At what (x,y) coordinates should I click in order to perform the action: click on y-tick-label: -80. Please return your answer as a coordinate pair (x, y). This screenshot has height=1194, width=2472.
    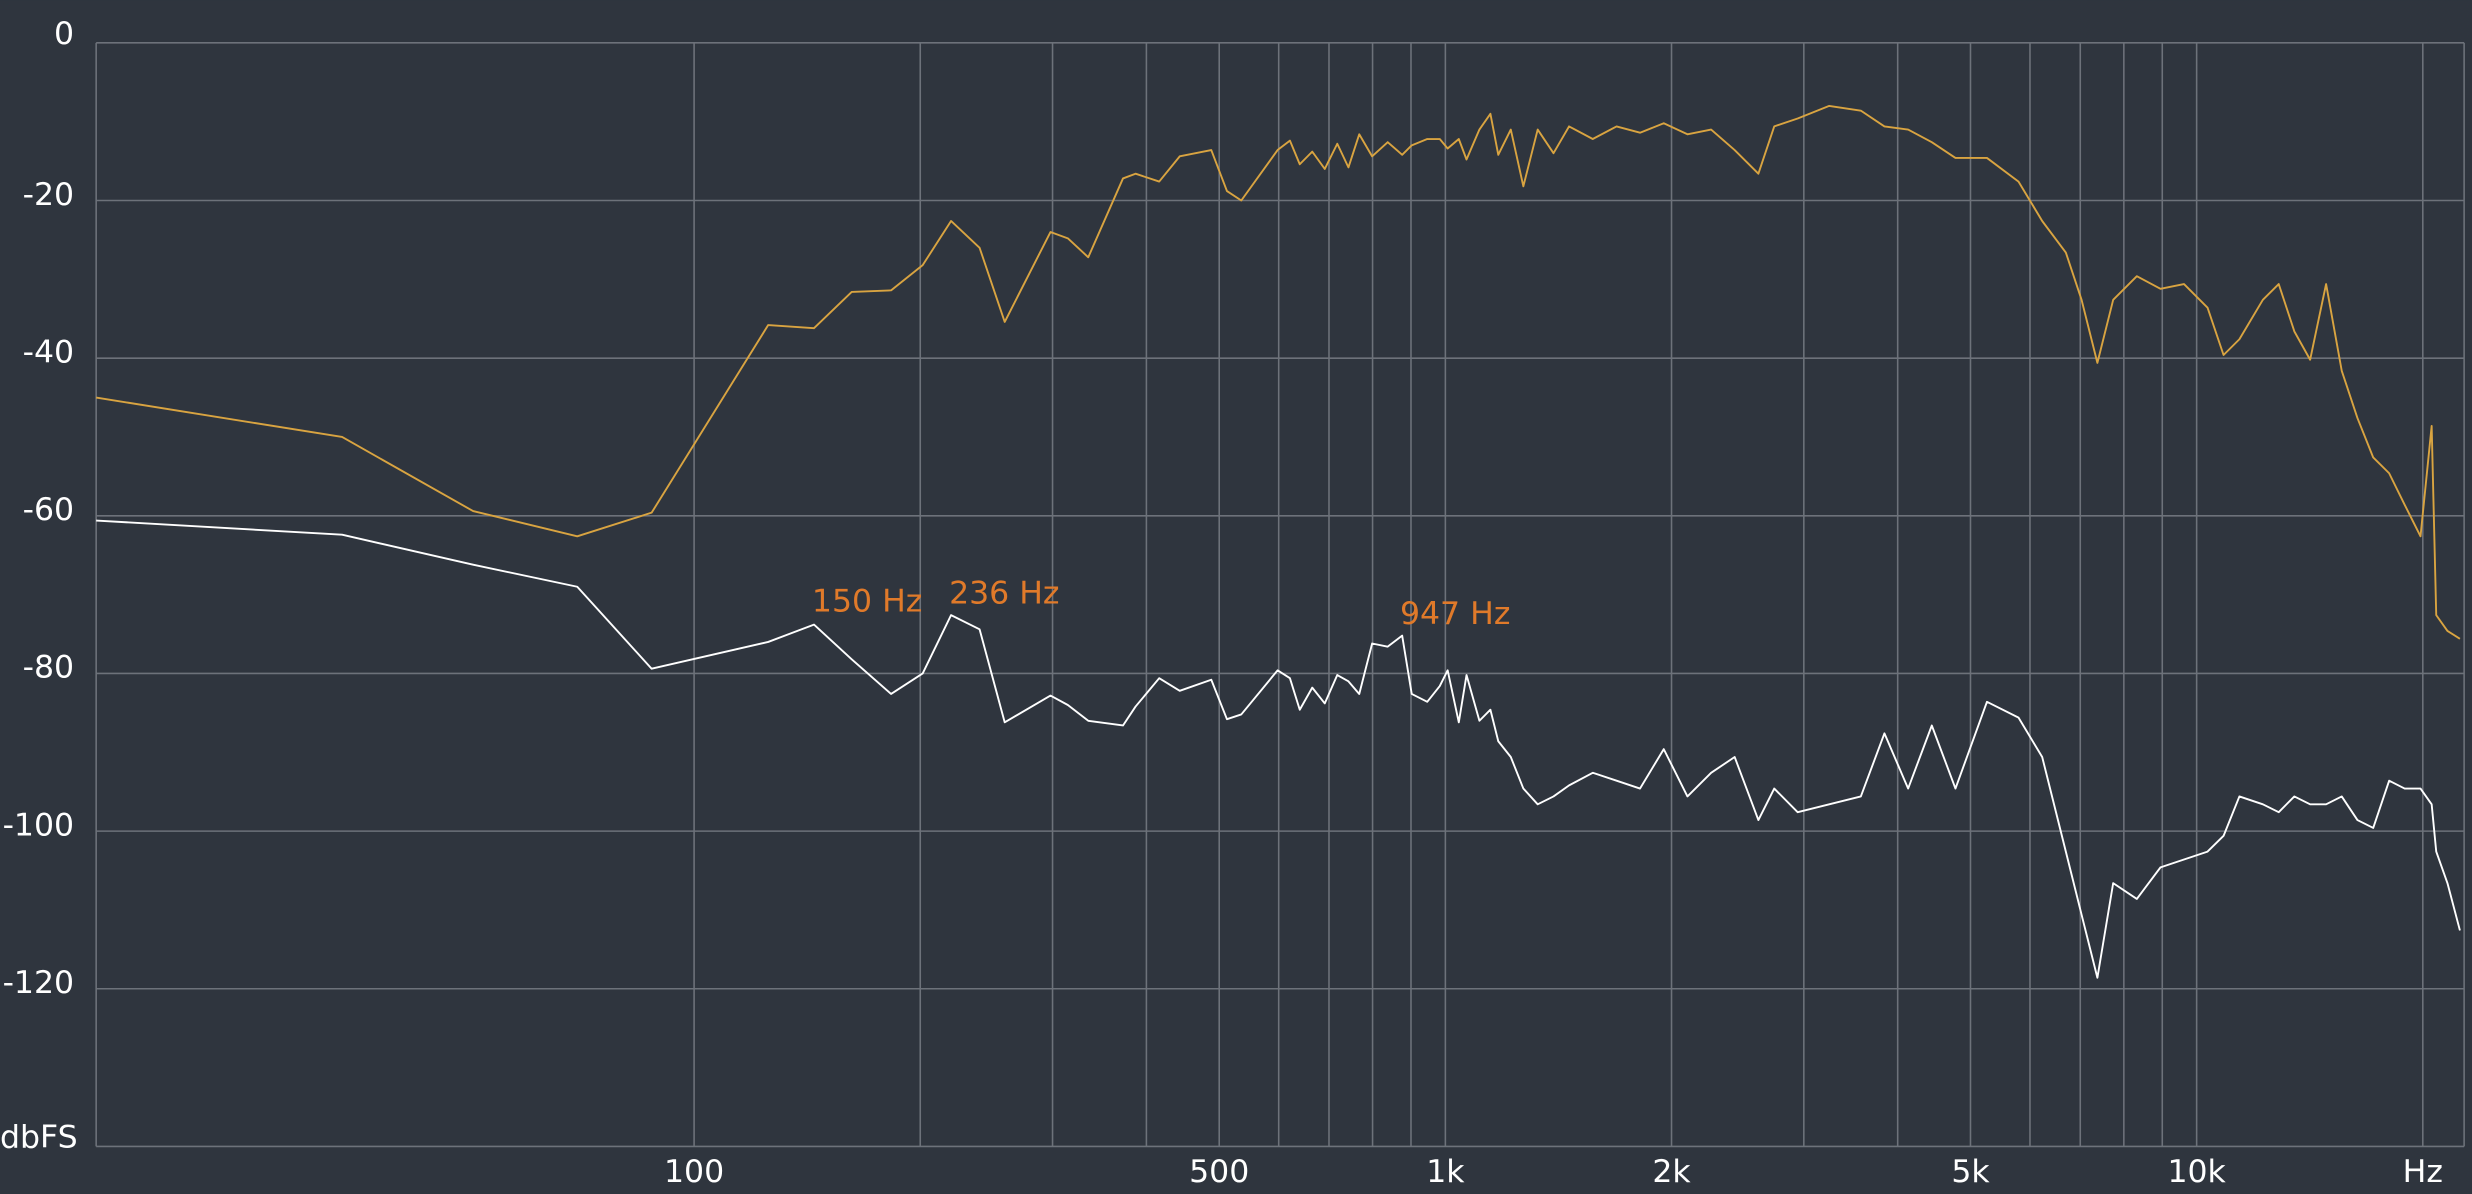
    Looking at the image, I should click on (48, 668).